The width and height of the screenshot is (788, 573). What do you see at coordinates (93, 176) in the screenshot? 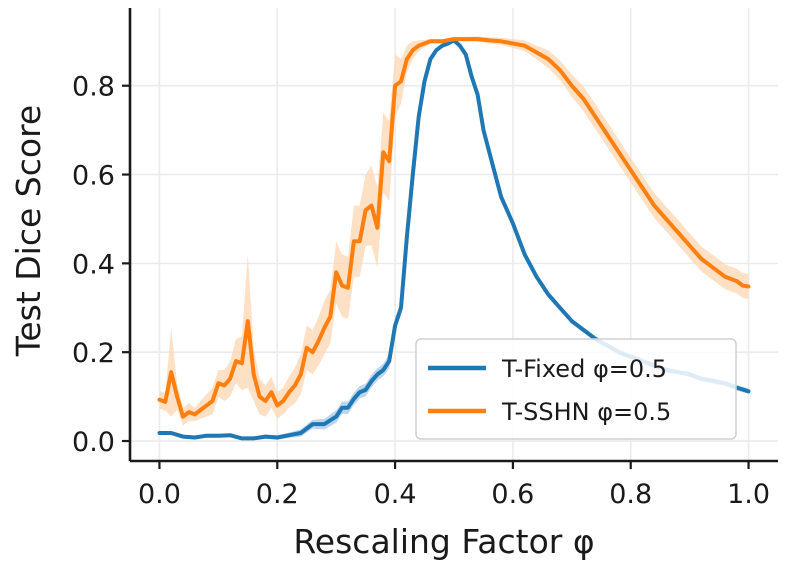
I see `y-tick-label-3: 0.6` at bounding box center [93, 176].